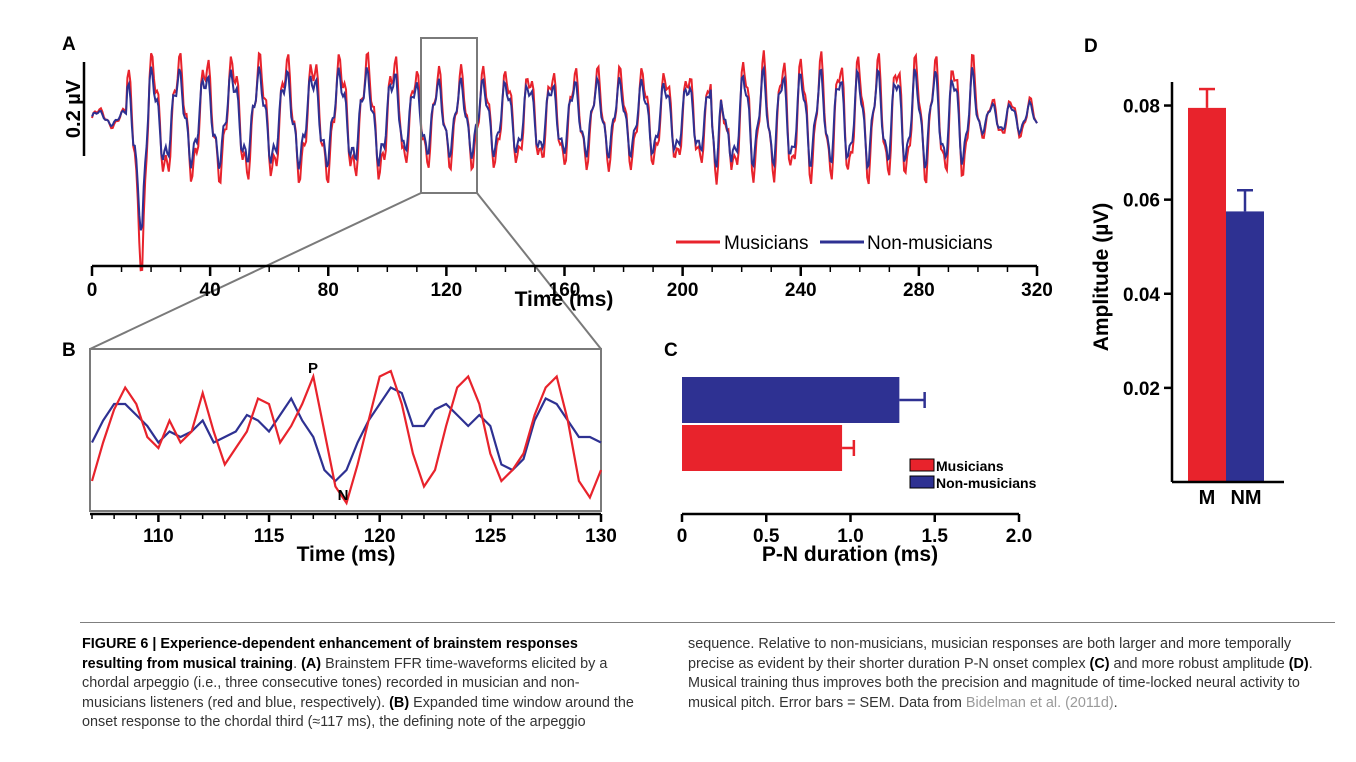  What do you see at coordinates (1141, 107) in the screenshot?
I see `y-tick-label-d: 0.08` at bounding box center [1141, 107].